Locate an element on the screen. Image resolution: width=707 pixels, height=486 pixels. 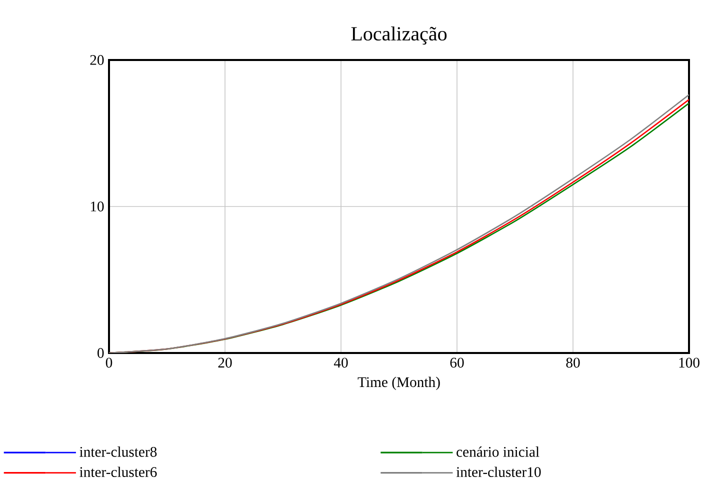
x-tick-label: 20 is located at coordinates (225, 363).